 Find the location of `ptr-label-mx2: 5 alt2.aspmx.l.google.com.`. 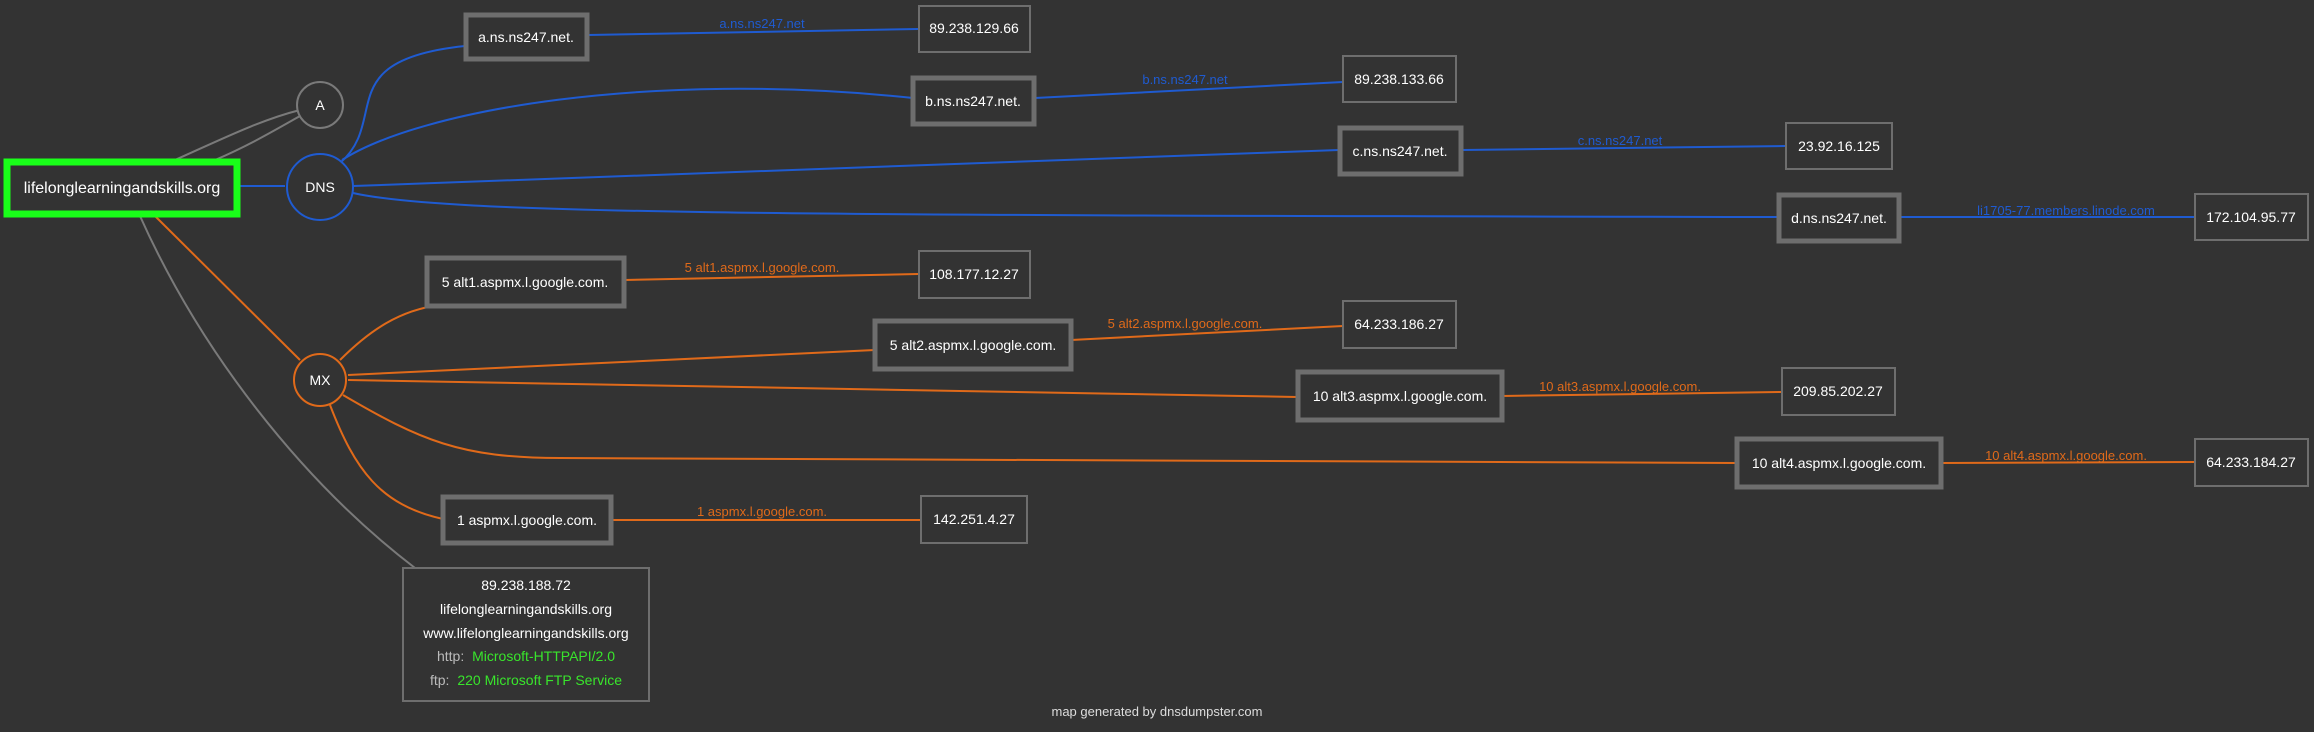

ptr-label-mx2: 5 alt2.aspmx.l.google.com. is located at coordinates (1185, 323).